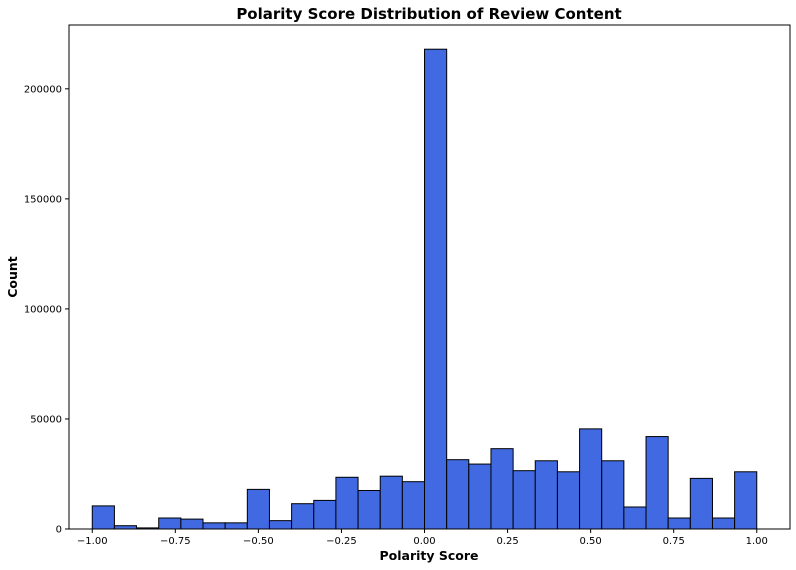  I want to click on y-tick-label: 200000, so click(43, 89).